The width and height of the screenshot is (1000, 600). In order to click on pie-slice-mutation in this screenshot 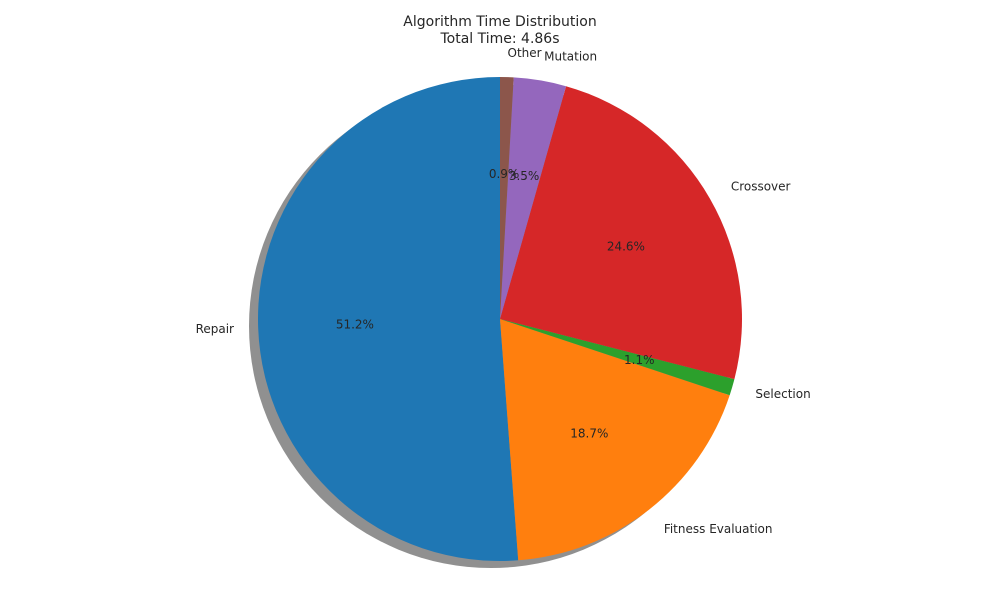, I will do `click(533, 198)`.